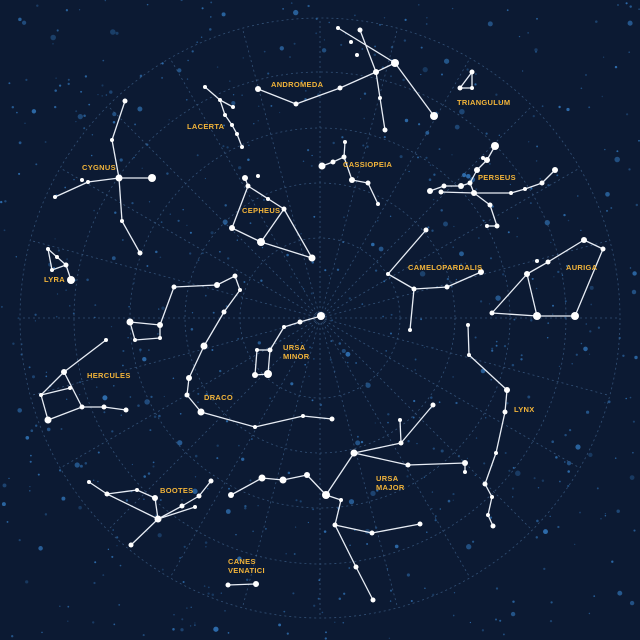 The image size is (640, 640). What do you see at coordinates (155, 498) in the screenshot?
I see `bootes-star` at bounding box center [155, 498].